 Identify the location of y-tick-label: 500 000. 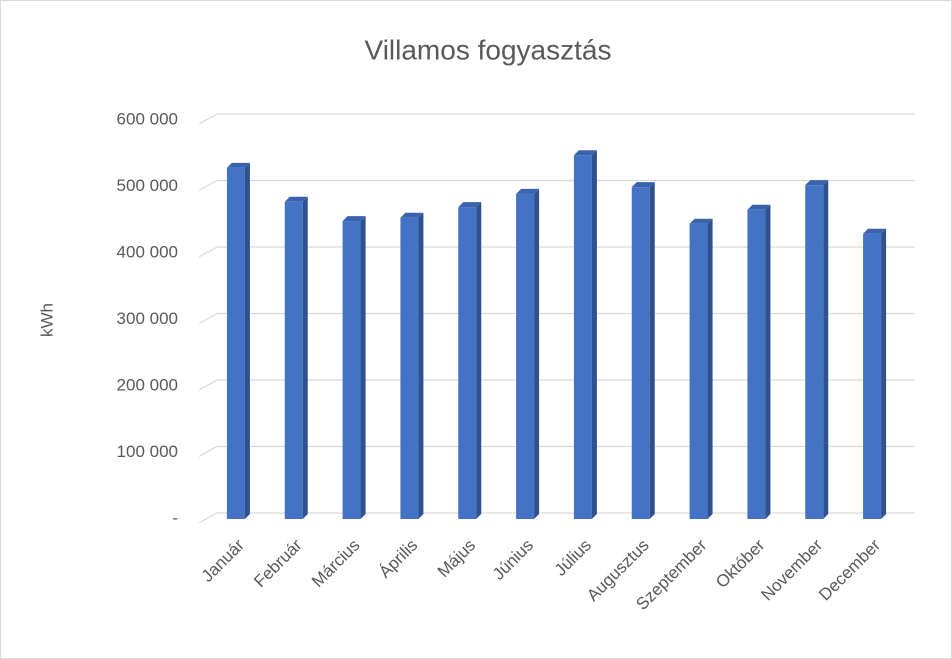
(147, 185).